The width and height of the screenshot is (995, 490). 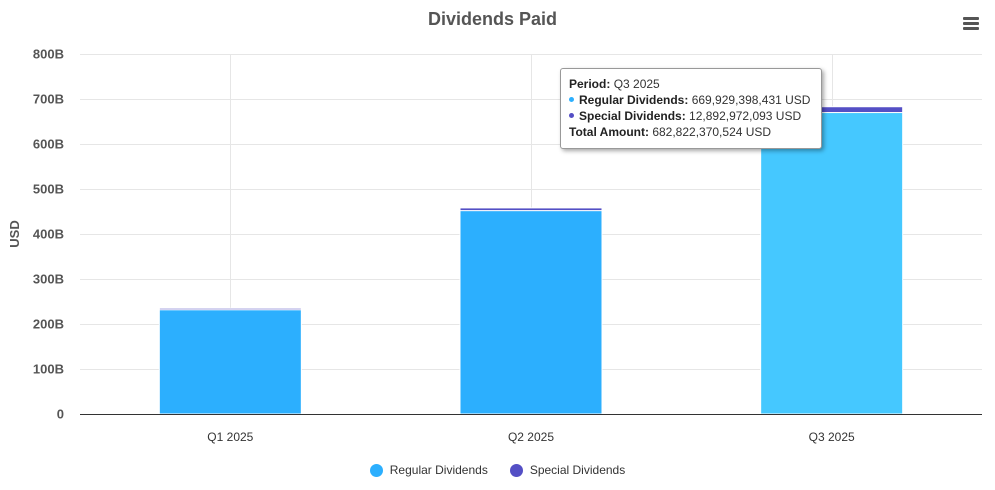 What do you see at coordinates (751, 100) in the screenshot?
I see `tooltip-regular-value: 669,929,398,431 USD` at bounding box center [751, 100].